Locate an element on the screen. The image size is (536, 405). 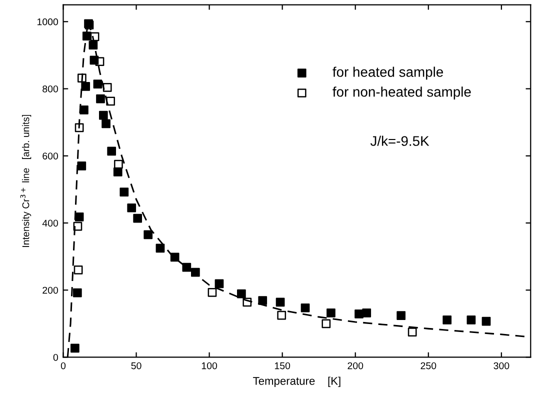
y-tick-label: 1000 is located at coordinates (48, 22).